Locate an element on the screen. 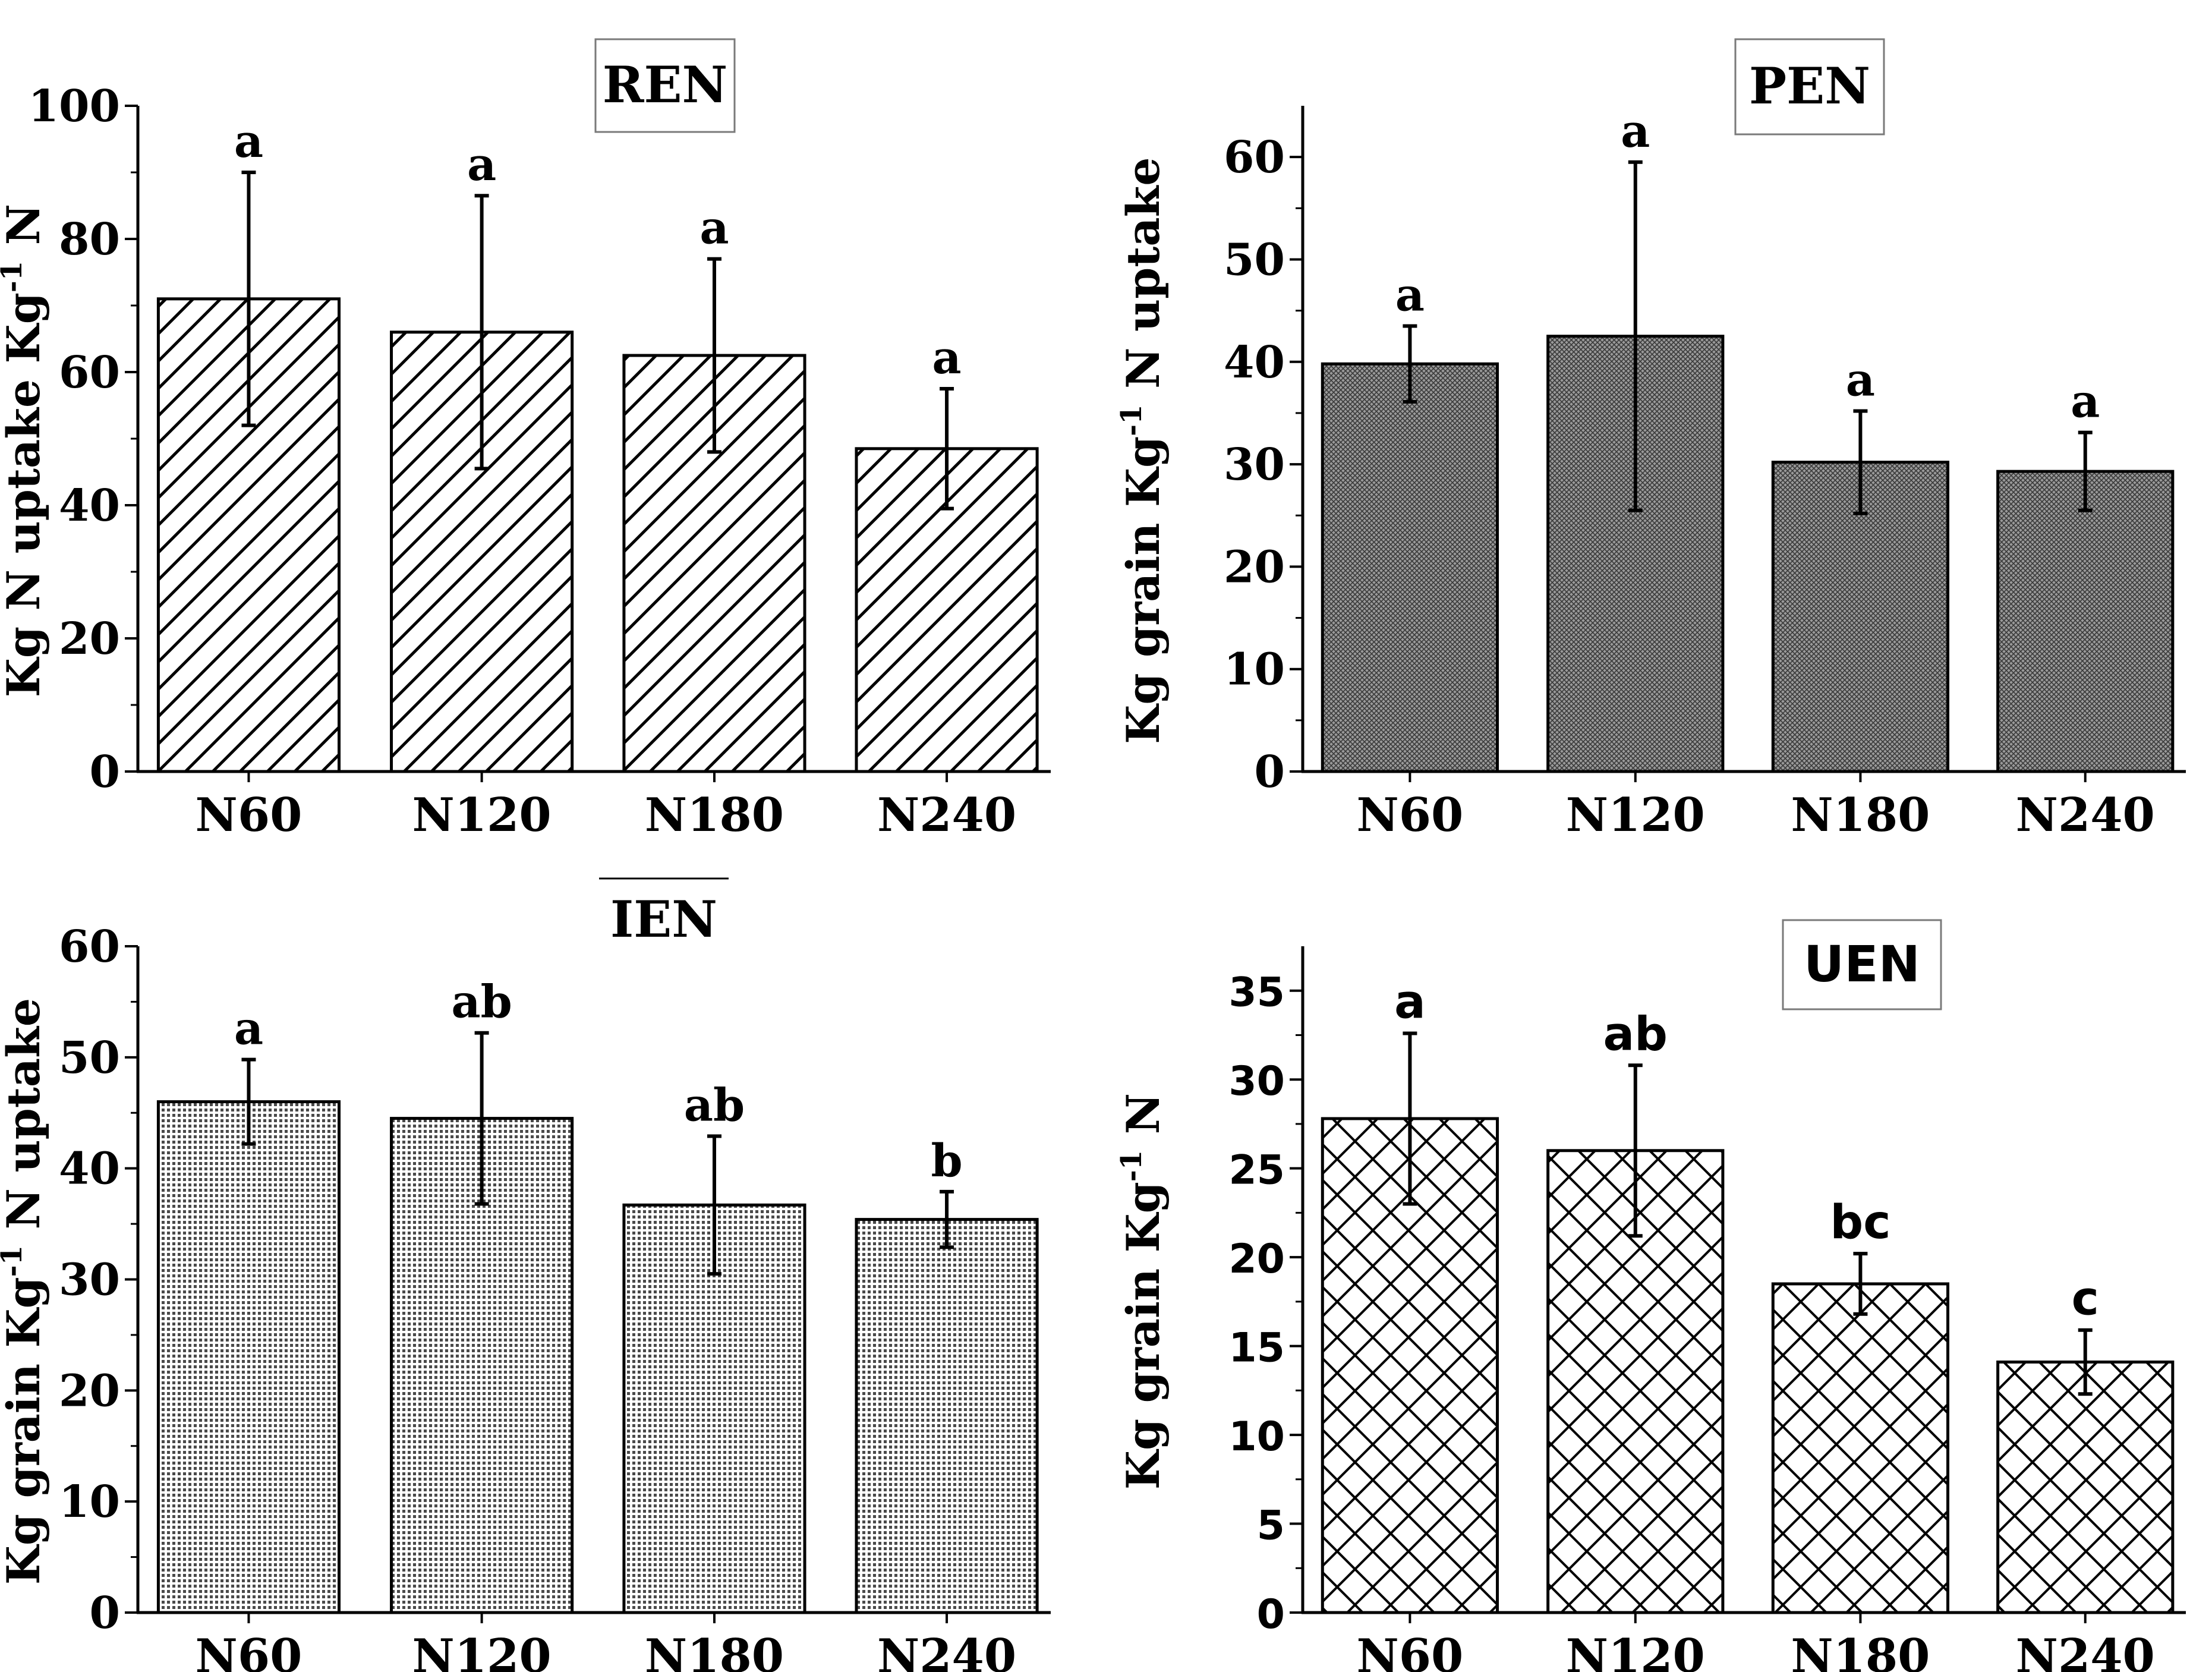 The height and width of the screenshot is (1672, 2212). y-axis-label: Kg grain Kg-1 N is located at coordinates (1142, 1291).